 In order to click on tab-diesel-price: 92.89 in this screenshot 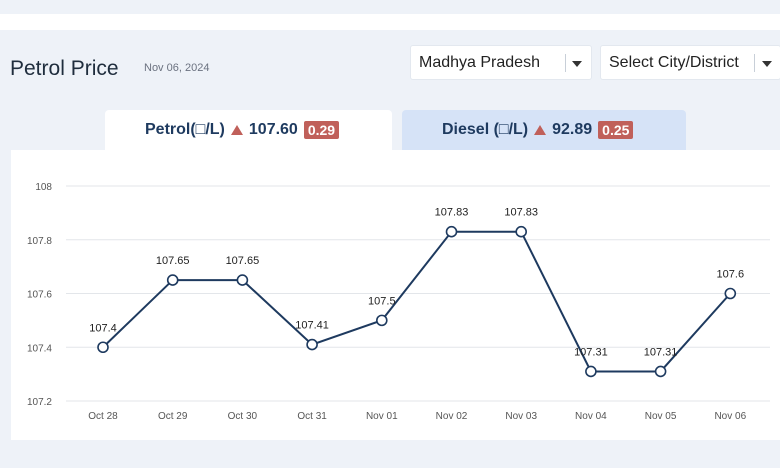, I will do `click(572, 129)`.